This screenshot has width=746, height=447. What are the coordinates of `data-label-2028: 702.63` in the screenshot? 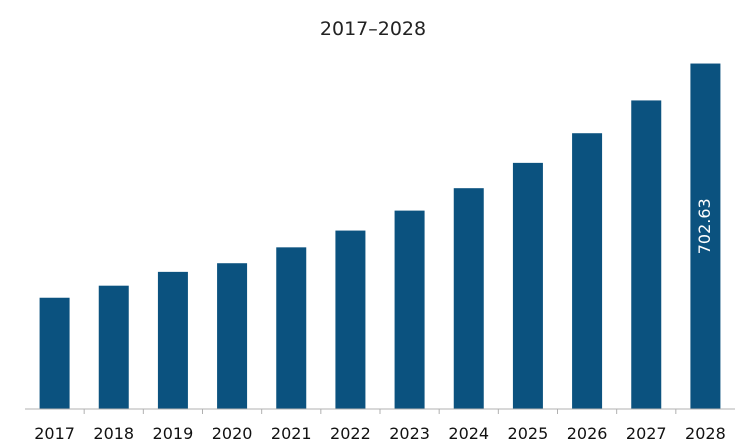 It's located at (704, 226).